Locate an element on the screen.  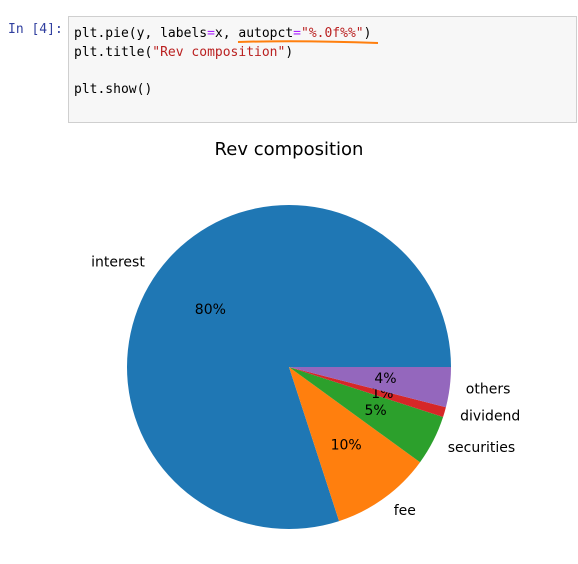
annotation is located at coordinates (308, 42).